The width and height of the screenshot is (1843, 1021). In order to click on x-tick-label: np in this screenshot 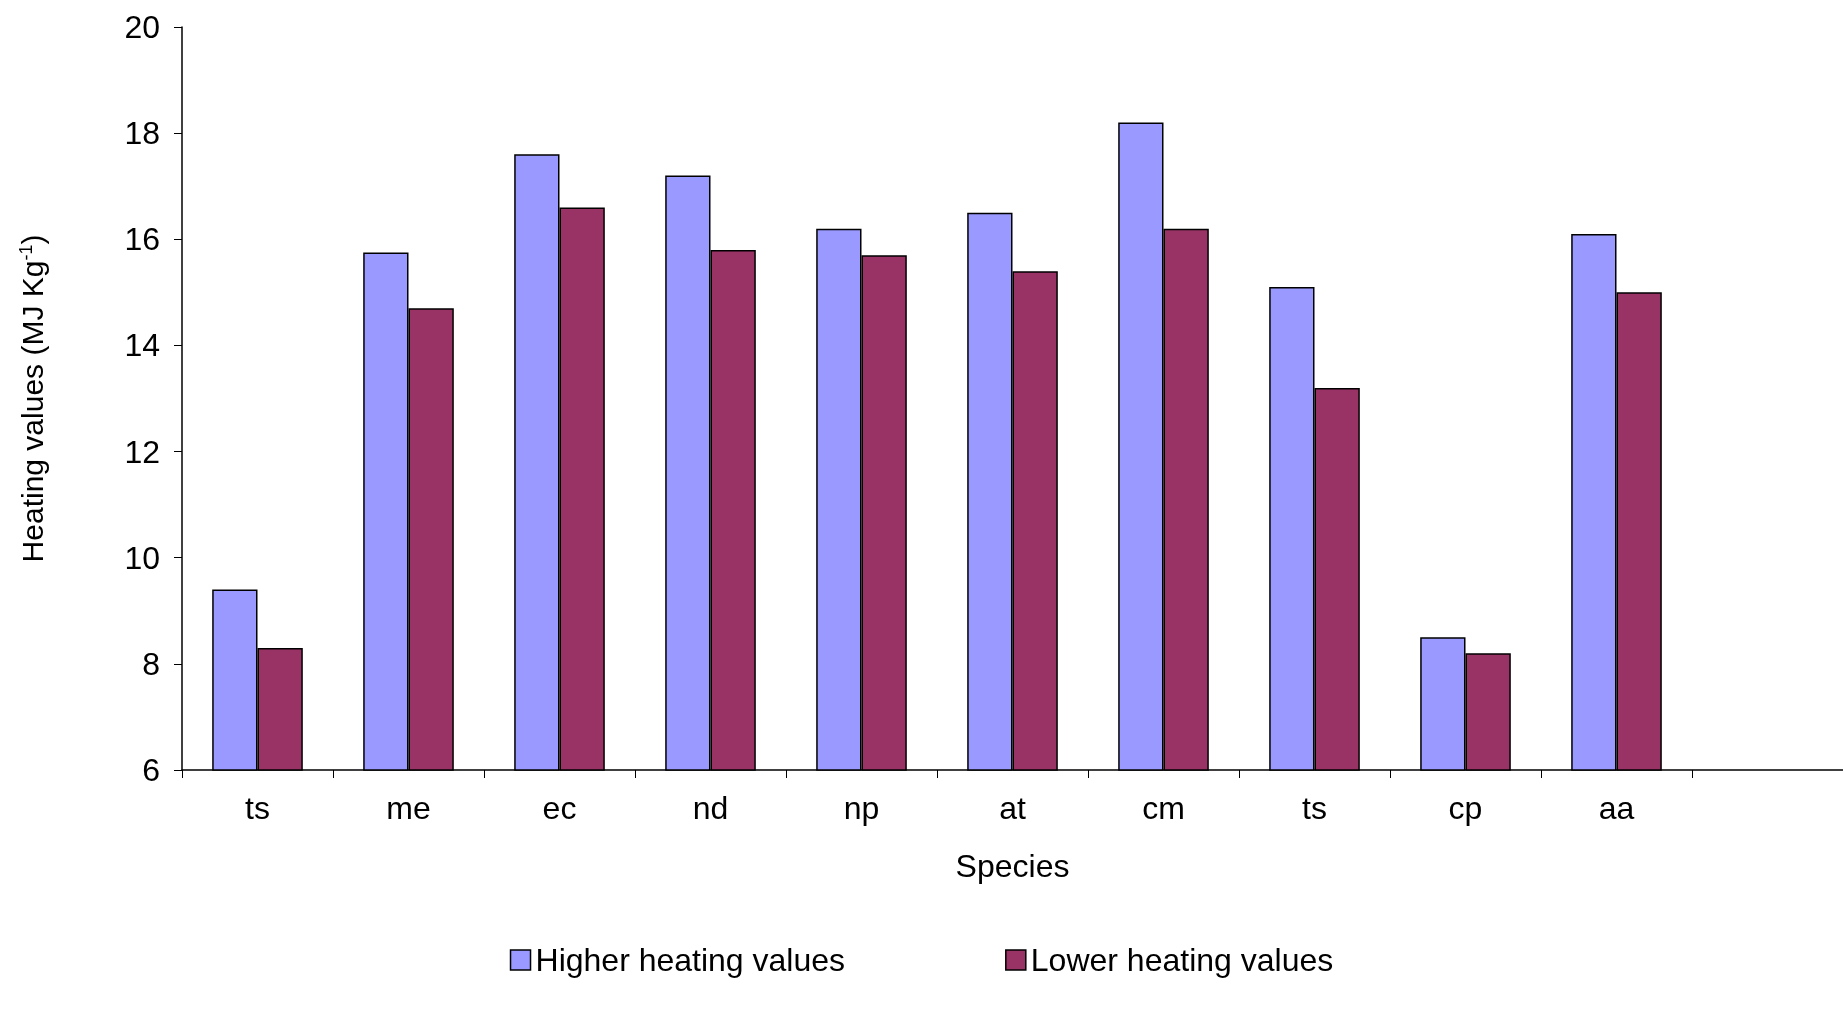, I will do `click(861, 808)`.